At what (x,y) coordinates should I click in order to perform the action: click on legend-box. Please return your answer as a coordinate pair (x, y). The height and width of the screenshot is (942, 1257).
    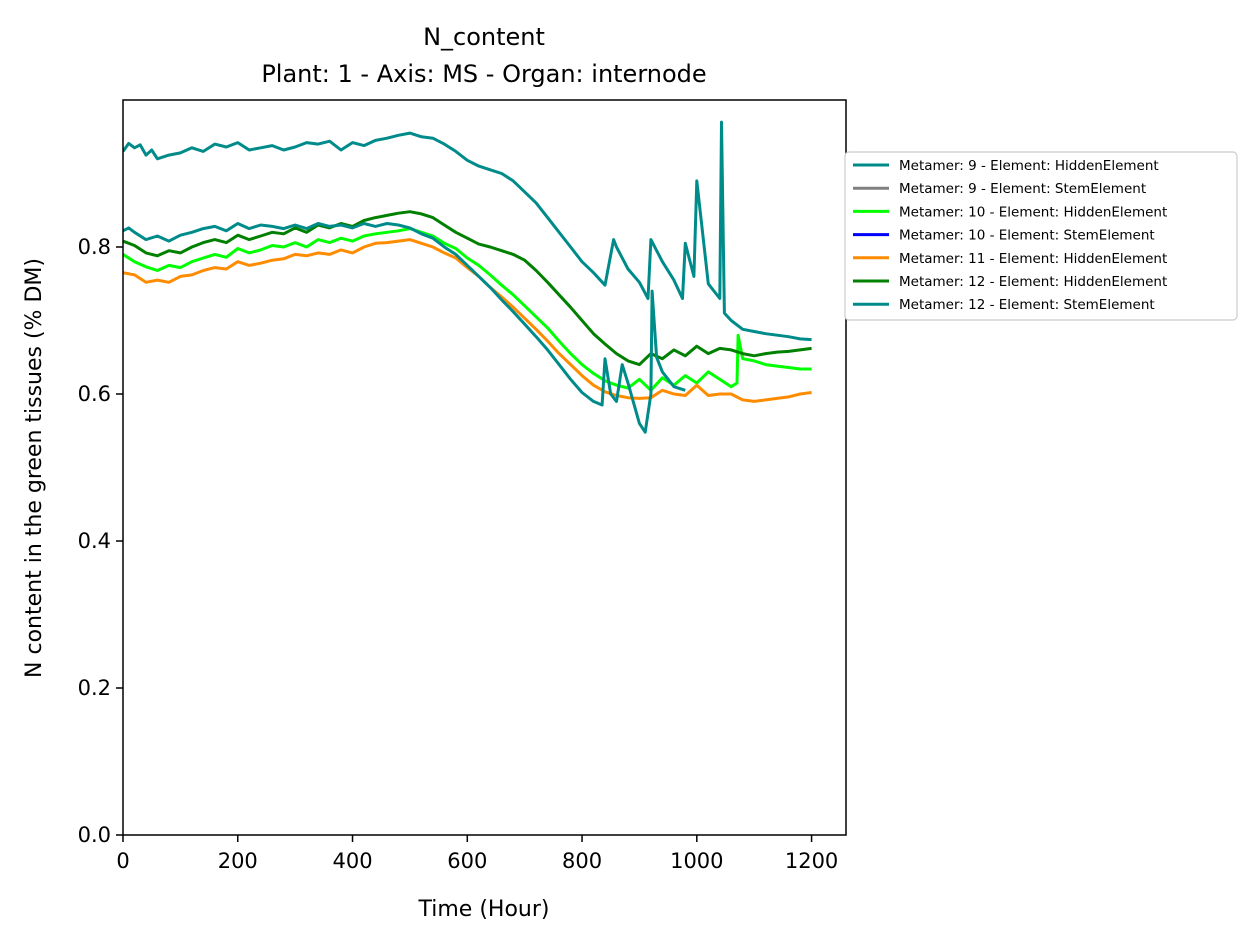
    Looking at the image, I should click on (1041, 236).